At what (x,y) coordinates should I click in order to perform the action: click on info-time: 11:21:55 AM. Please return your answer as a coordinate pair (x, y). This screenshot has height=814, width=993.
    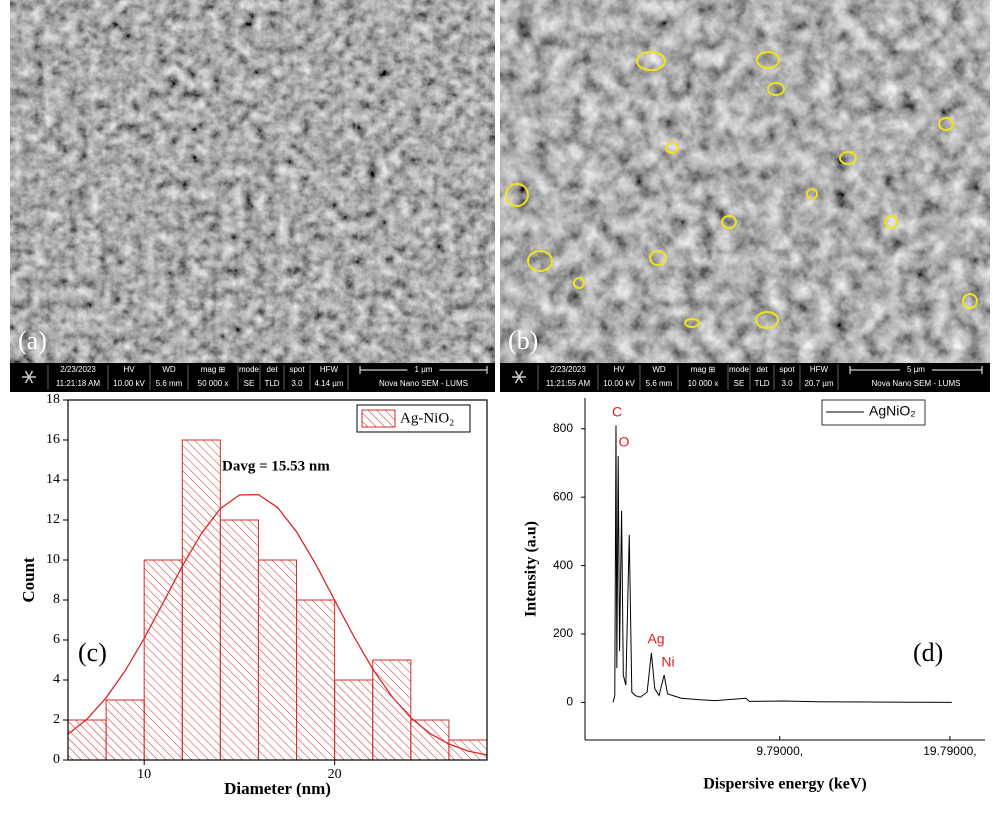
    Looking at the image, I should click on (568, 383).